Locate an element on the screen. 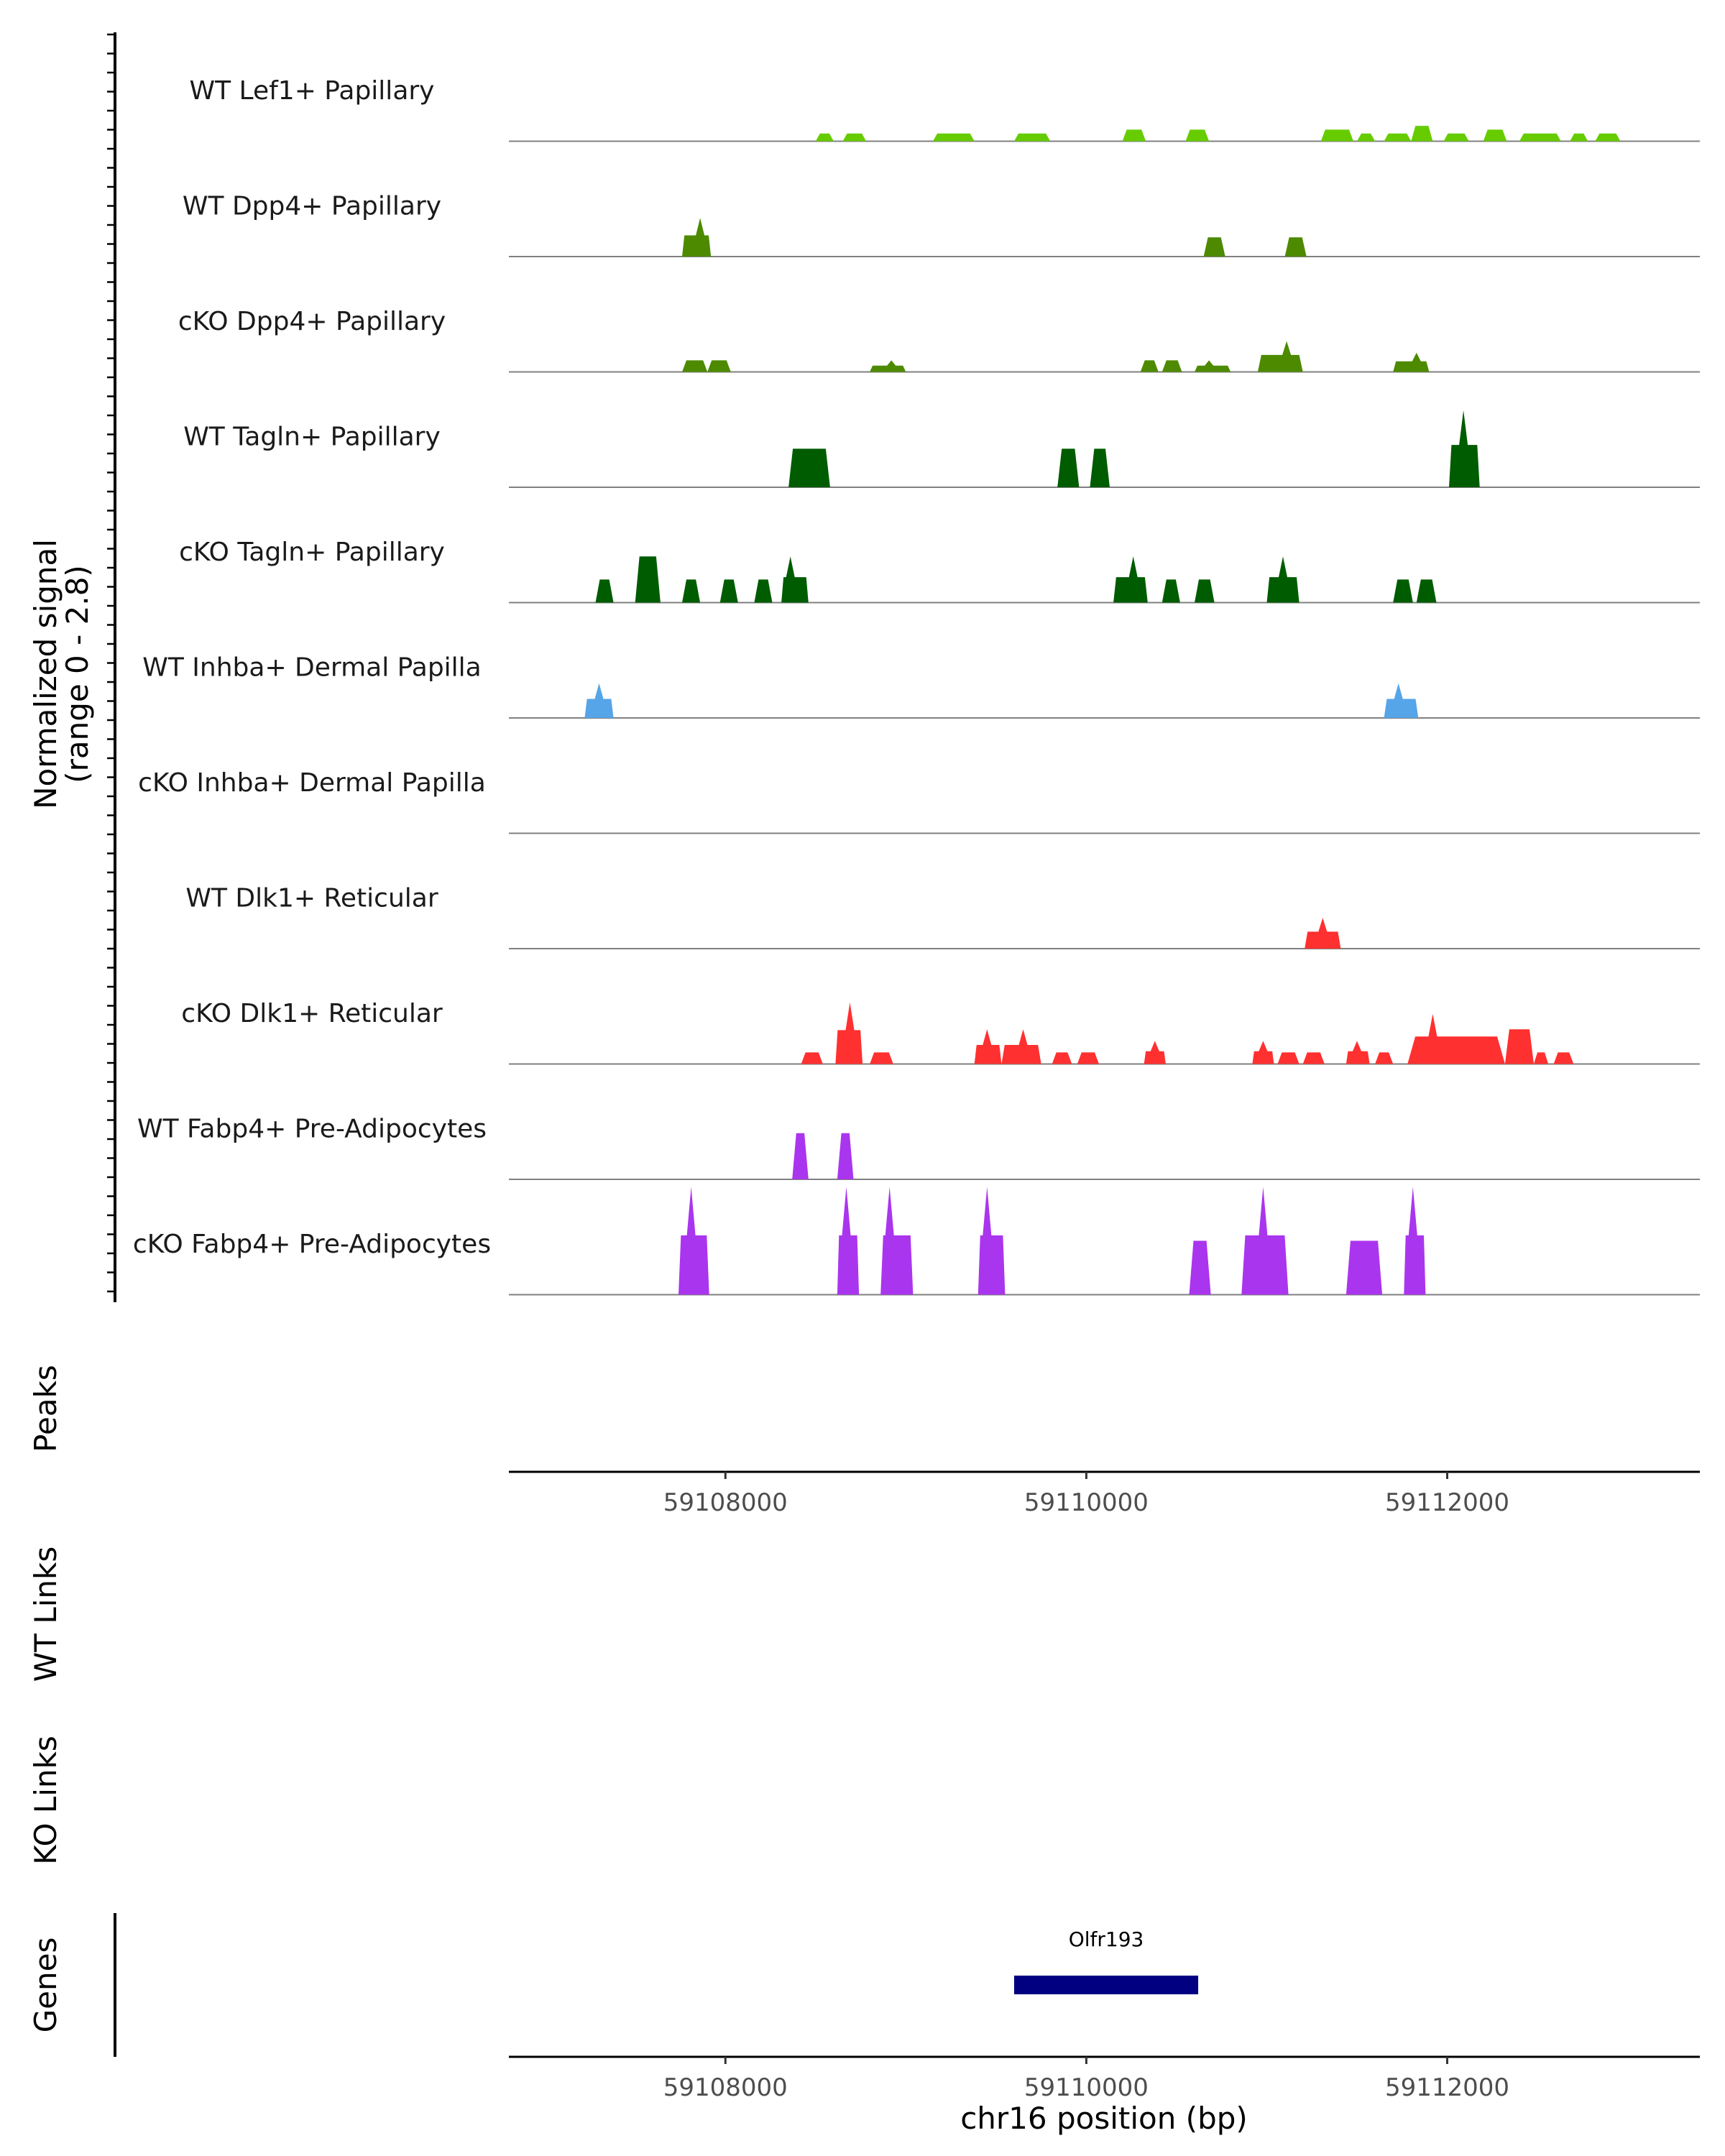 The width and height of the screenshot is (1725, 2156). coverage-track: WT Lef1+ Papillary is located at coordinates (945, 109).